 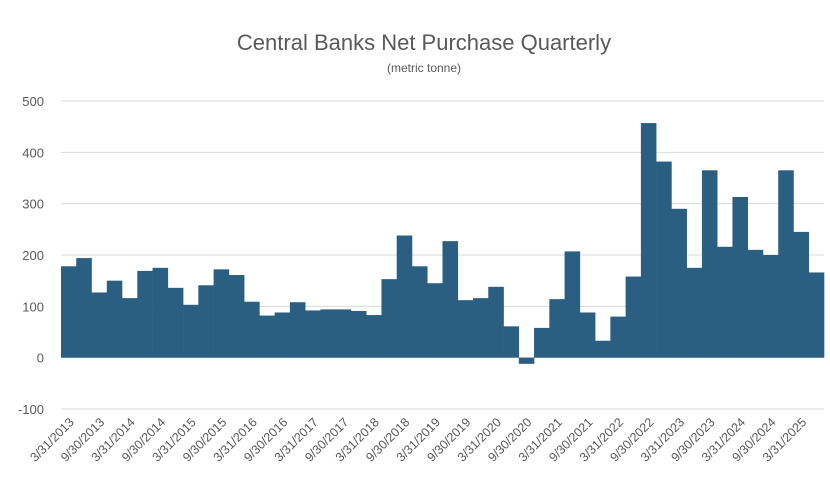 I want to click on y-tick-label: 400, so click(x=33, y=152).